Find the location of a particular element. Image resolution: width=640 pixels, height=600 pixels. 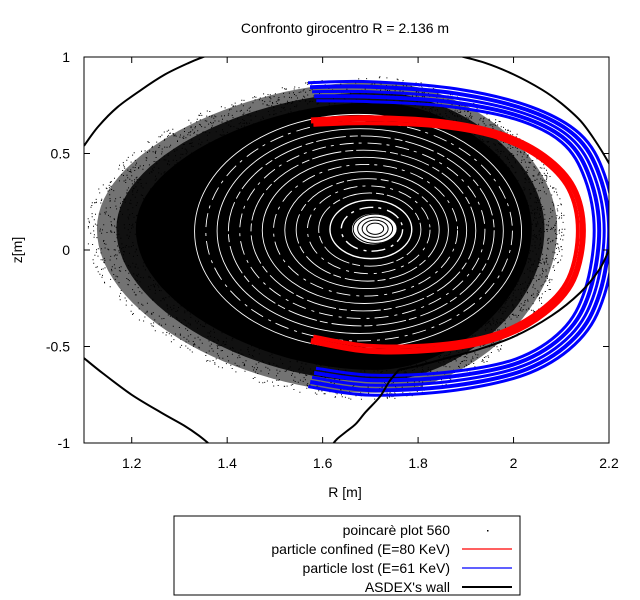

chart-title: Confronto girocentro R = 2.136 m is located at coordinates (345, 28).